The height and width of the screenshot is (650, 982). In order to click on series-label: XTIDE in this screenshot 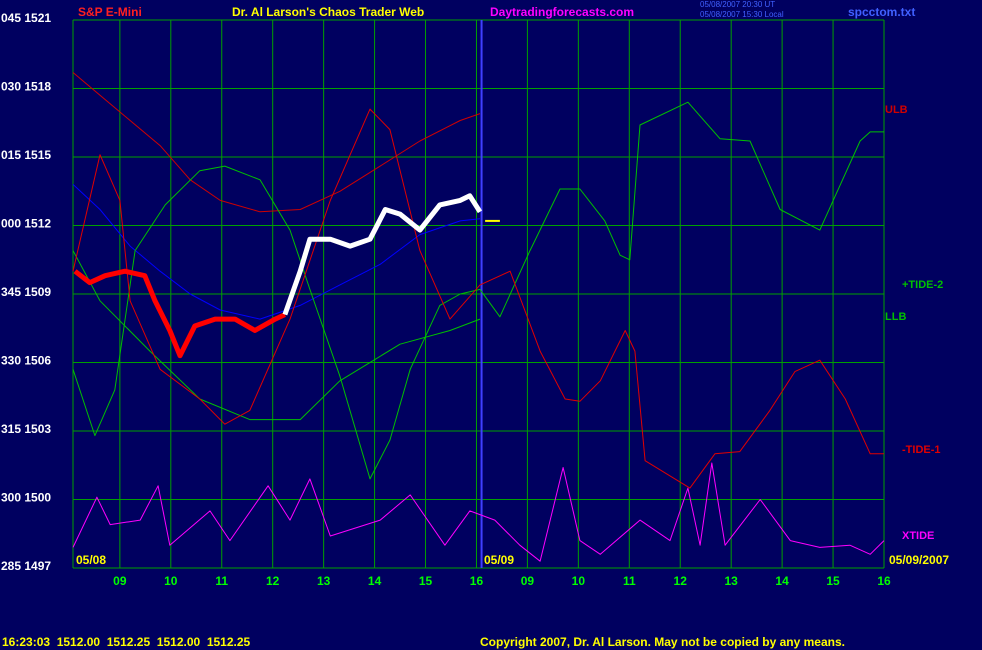, I will do `click(918, 536)`.